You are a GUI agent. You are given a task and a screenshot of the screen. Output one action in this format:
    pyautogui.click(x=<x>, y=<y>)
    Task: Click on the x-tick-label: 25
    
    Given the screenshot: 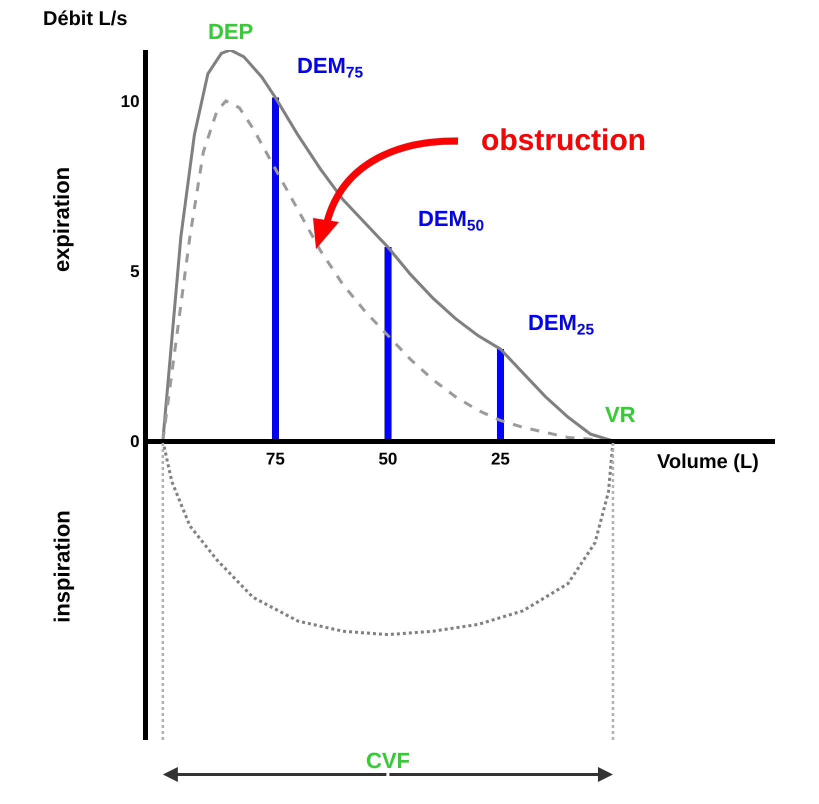 What is the action you would take?
    pyautogui.click(x=500, y=458)
    